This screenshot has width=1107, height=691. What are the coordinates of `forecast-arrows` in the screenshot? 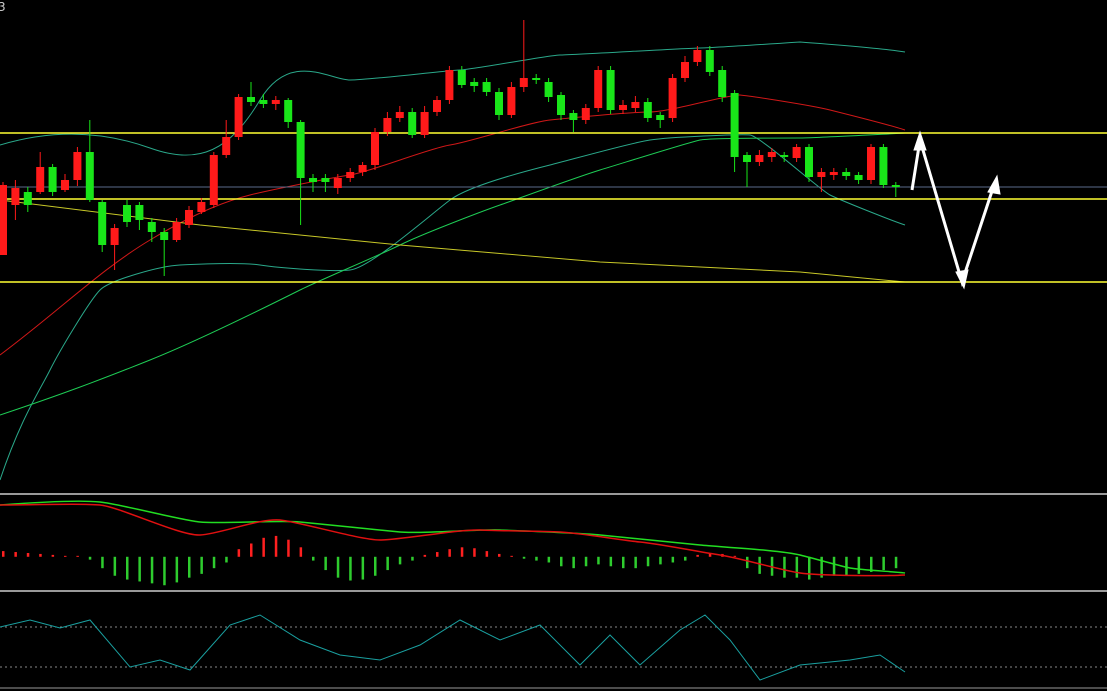 It's located at (955, 210).